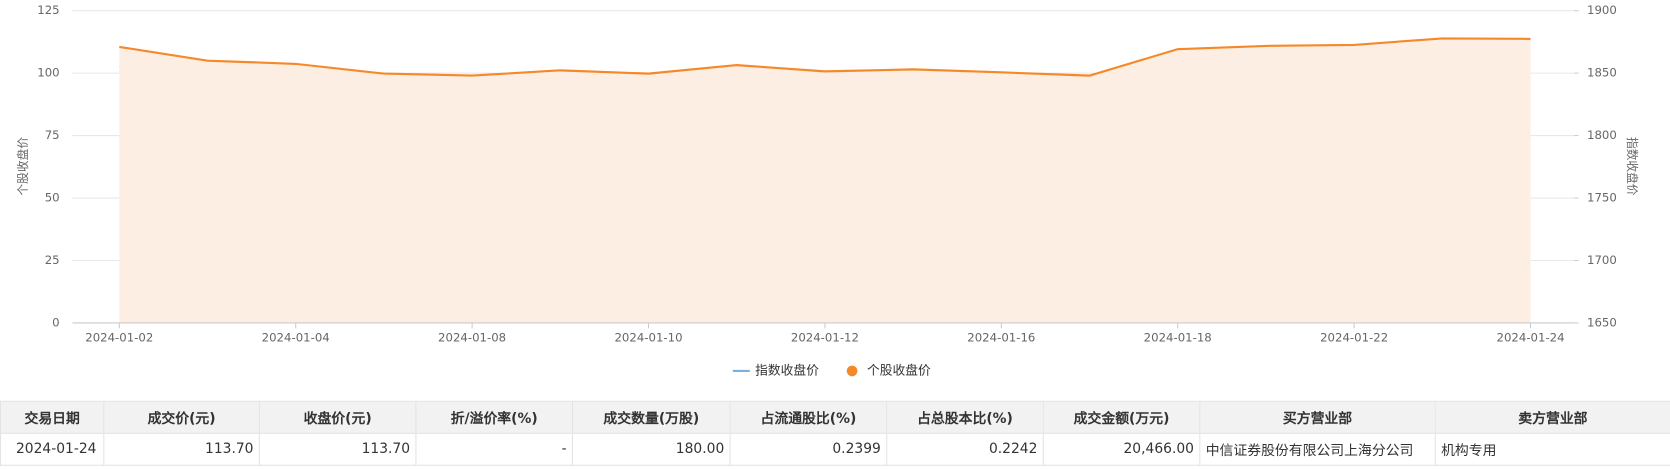 This screenshot has height=469, width=1670. Describe the element at coordinates (494, 449) in the screenshot. I see `table-cell: -` at that location.